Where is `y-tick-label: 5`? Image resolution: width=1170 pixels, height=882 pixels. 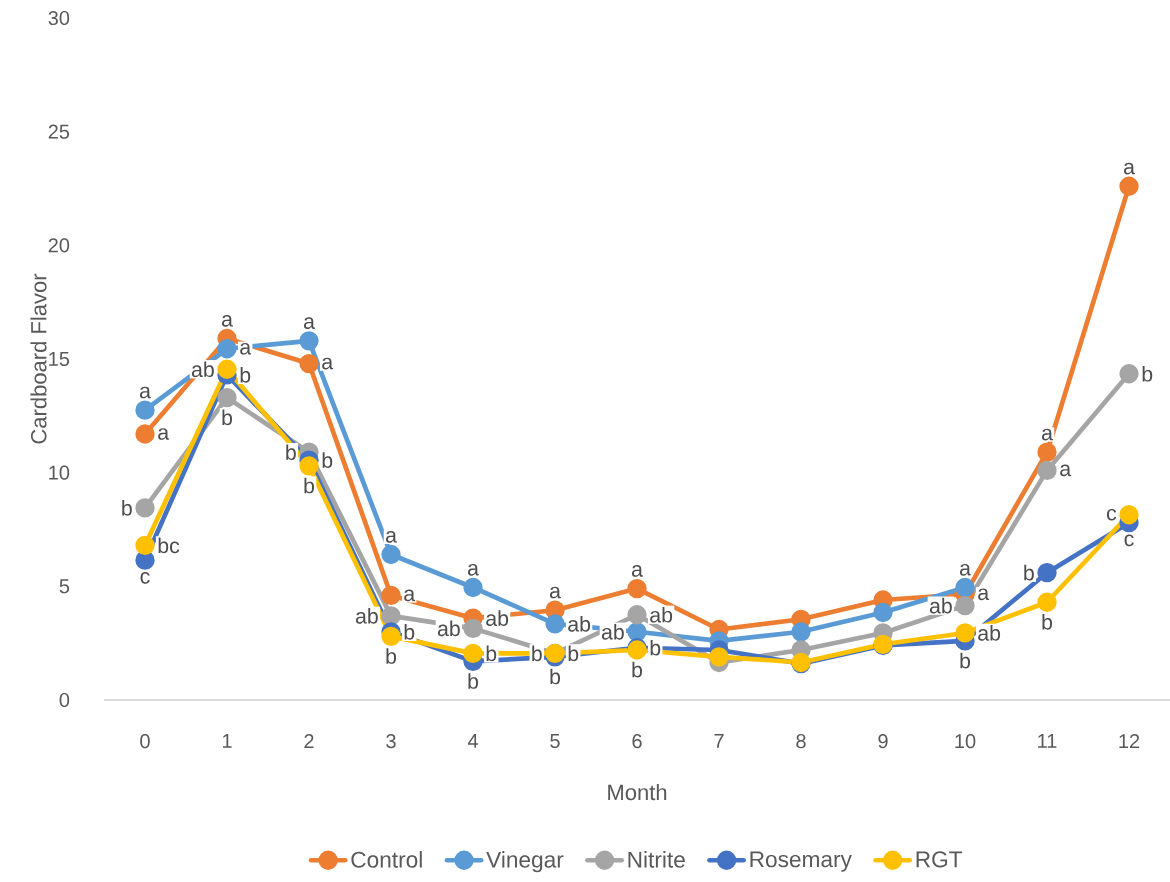 y-tick-label: 5 is located at coordinates (64, 586).